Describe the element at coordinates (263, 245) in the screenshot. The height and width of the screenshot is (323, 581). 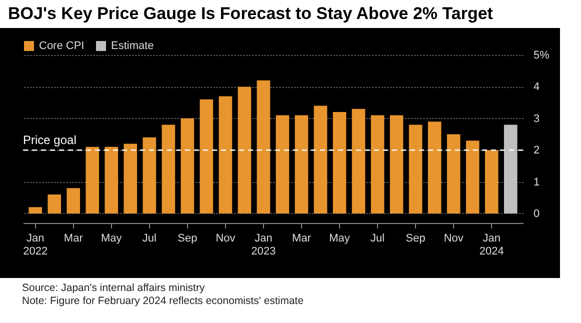
I see `x-tick-label: Jan 2023` at that location.